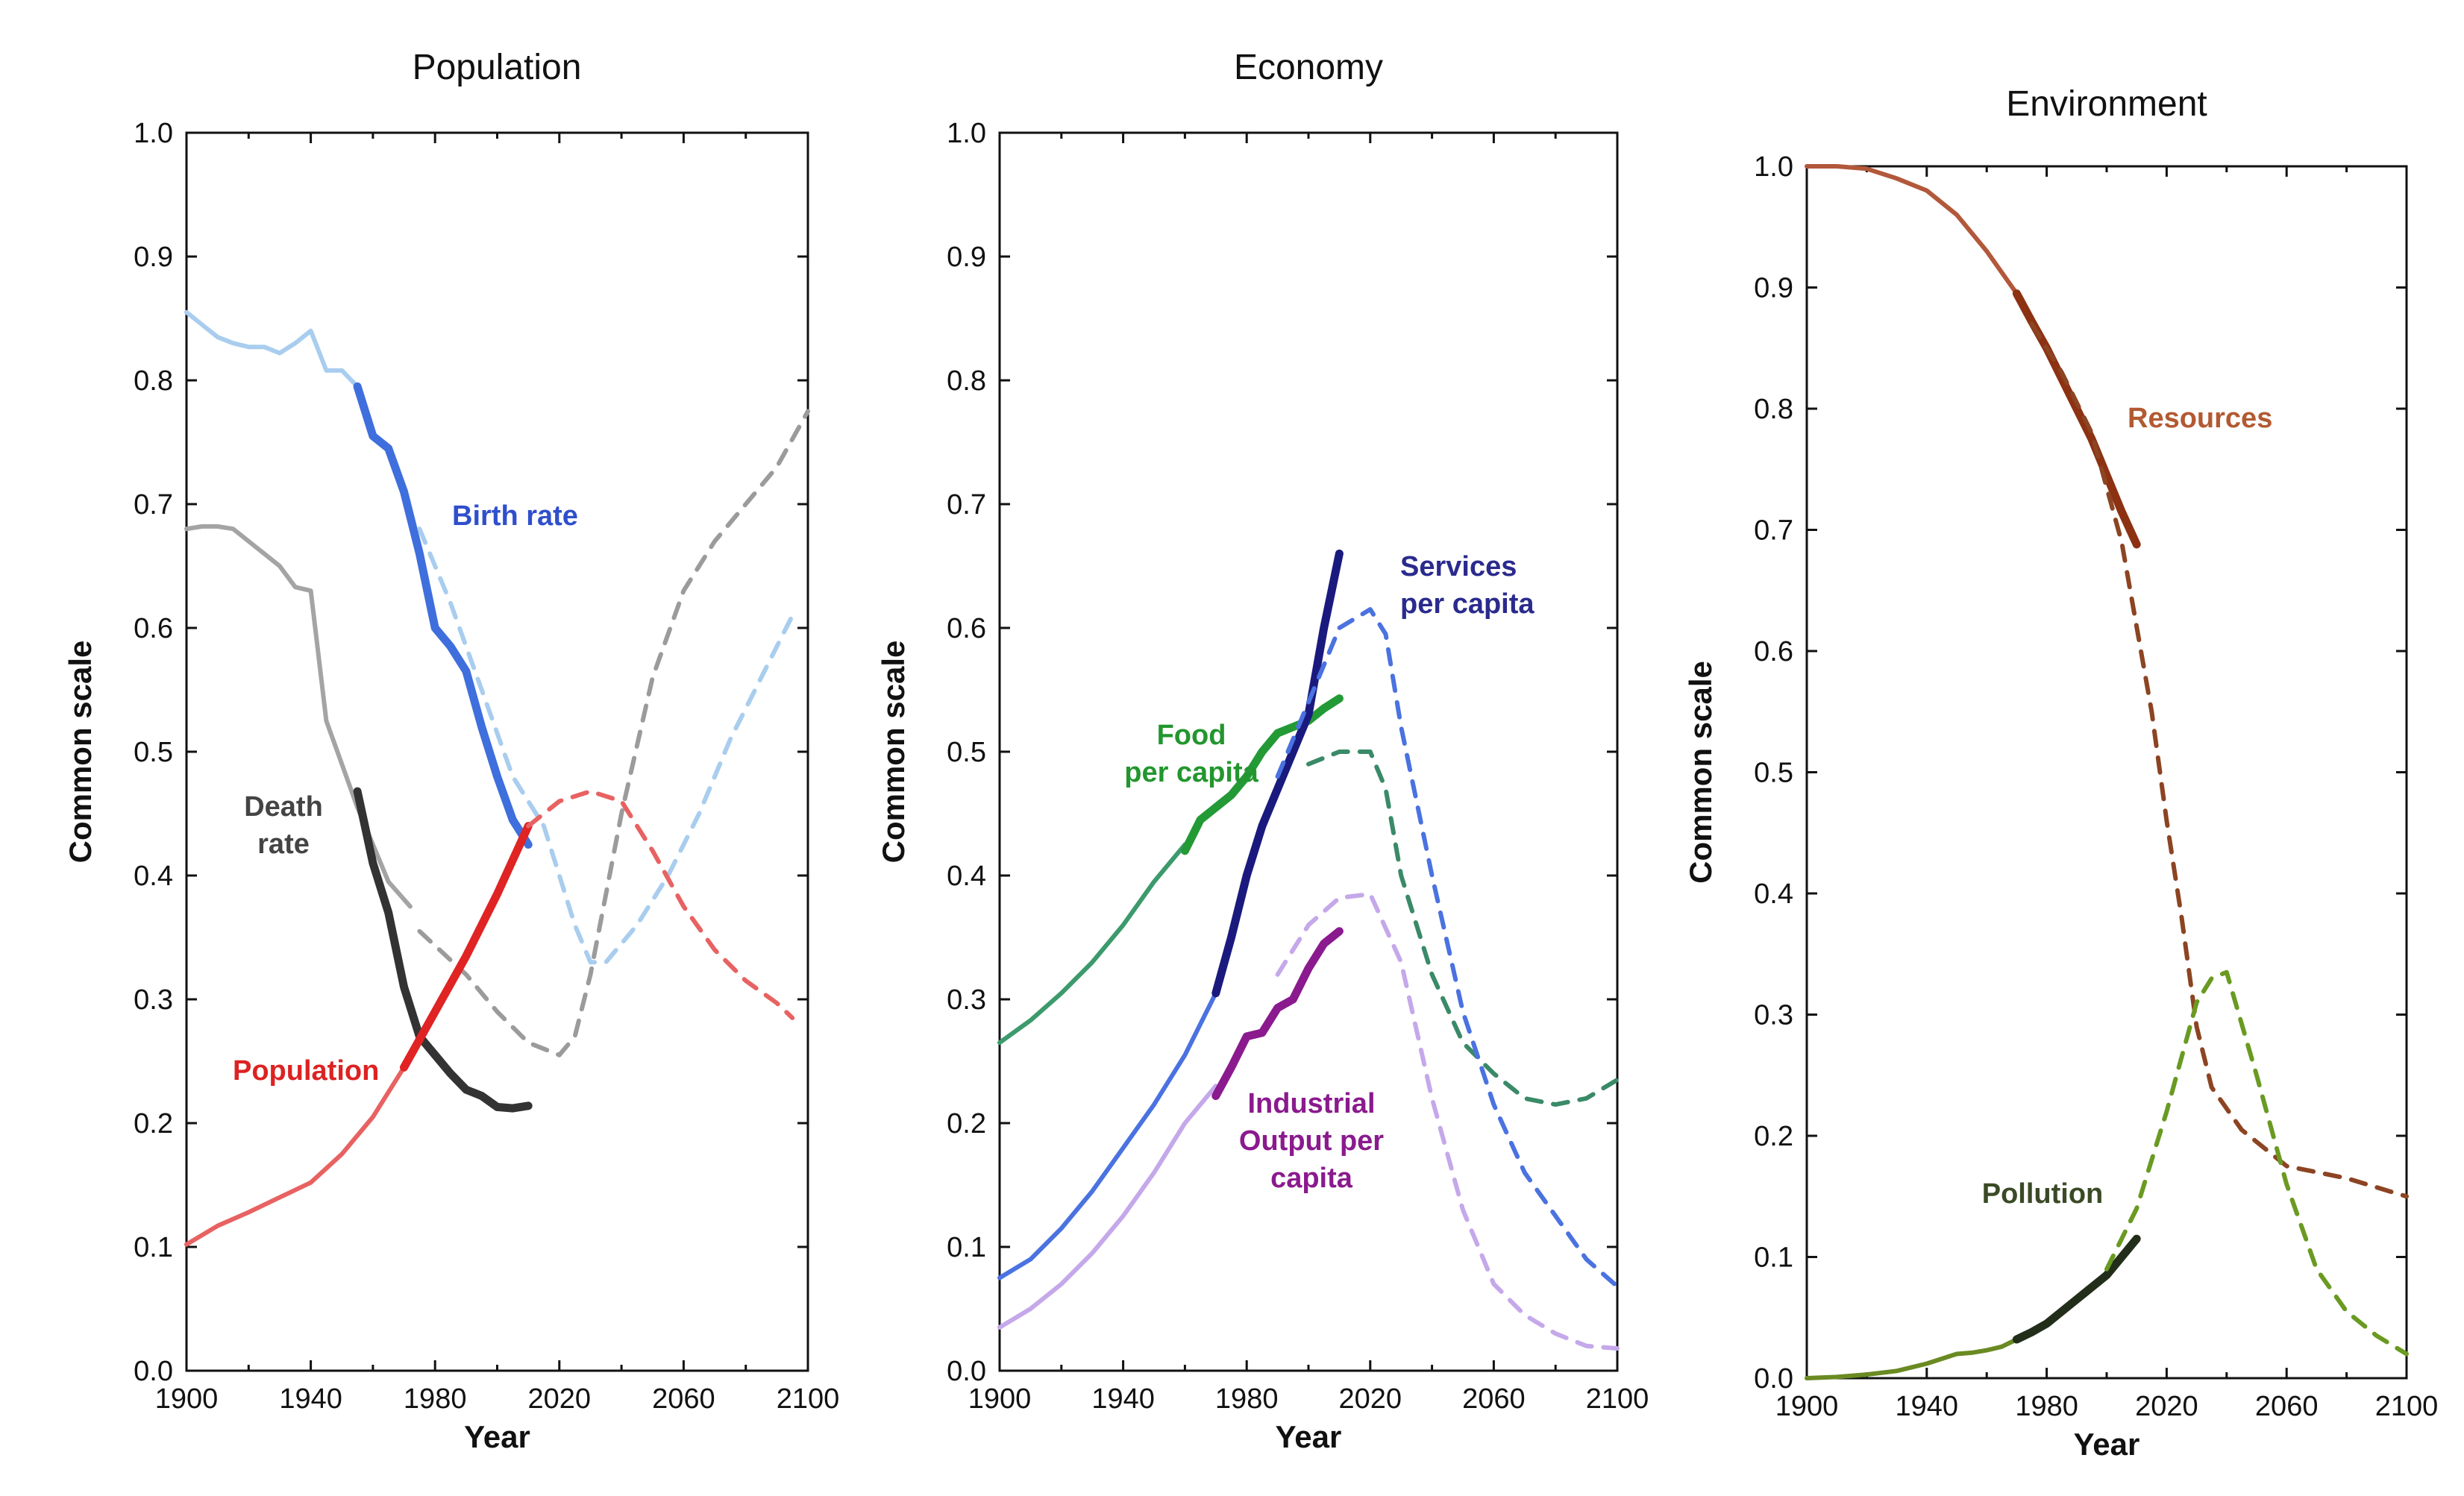  Describe the element at coordinates (966, 876) in the screenshot. I see `y-tick-label: 0.4` at that location.